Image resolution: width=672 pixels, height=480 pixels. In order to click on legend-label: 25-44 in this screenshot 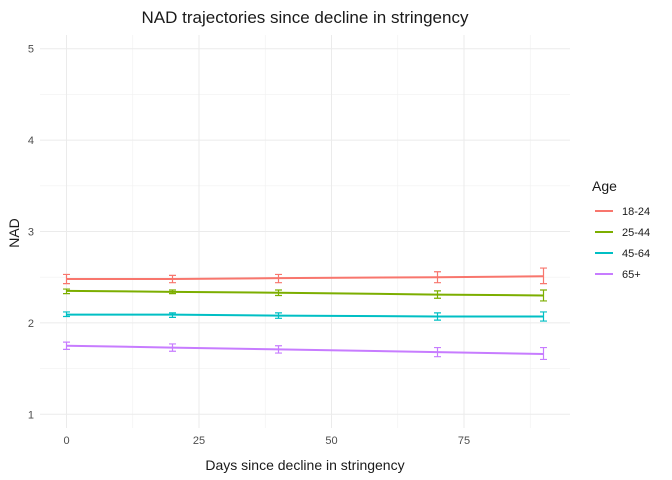, I will do `click(636, 233)`.